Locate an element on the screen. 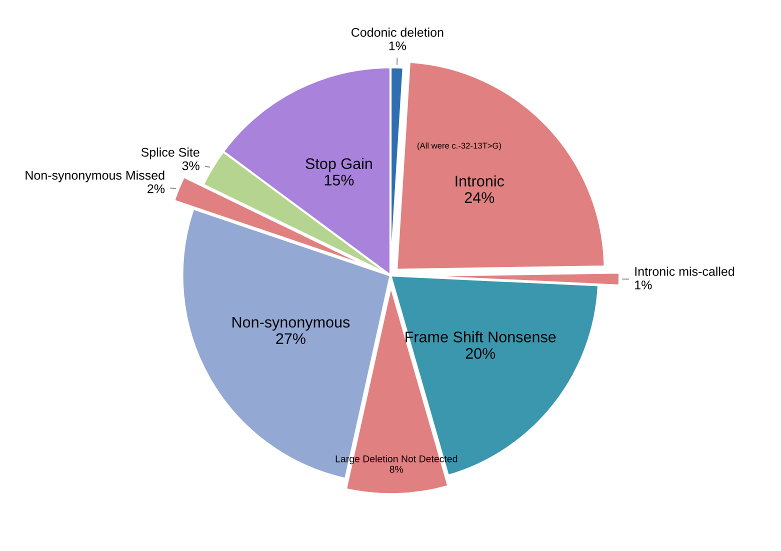 Image resolution: width=781 pixels, height=551 pixels. text: (All were c.-32-13T>G) is located at coordinates (459, 146).